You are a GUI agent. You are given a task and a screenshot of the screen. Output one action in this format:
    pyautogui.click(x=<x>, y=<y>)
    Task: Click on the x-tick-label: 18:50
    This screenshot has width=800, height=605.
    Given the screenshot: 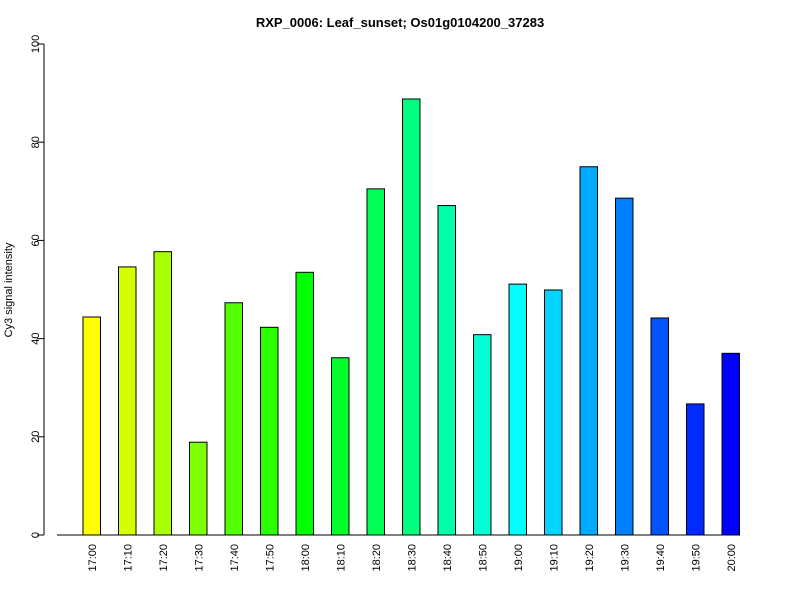 What is the action you would take?
    pyautogui.click(x=483, y=558)
    